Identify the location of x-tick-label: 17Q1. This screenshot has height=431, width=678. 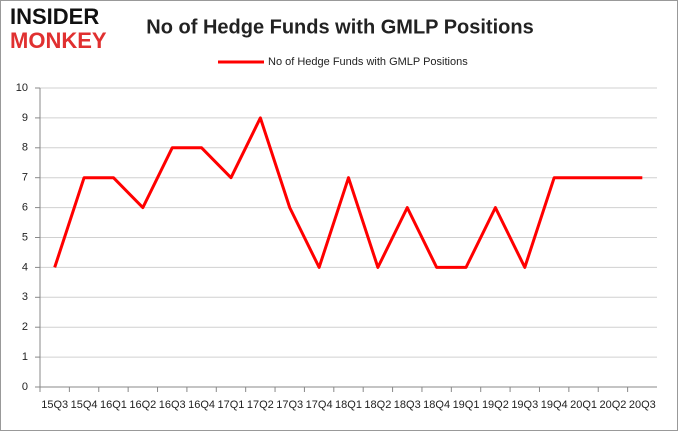
(231, 405).